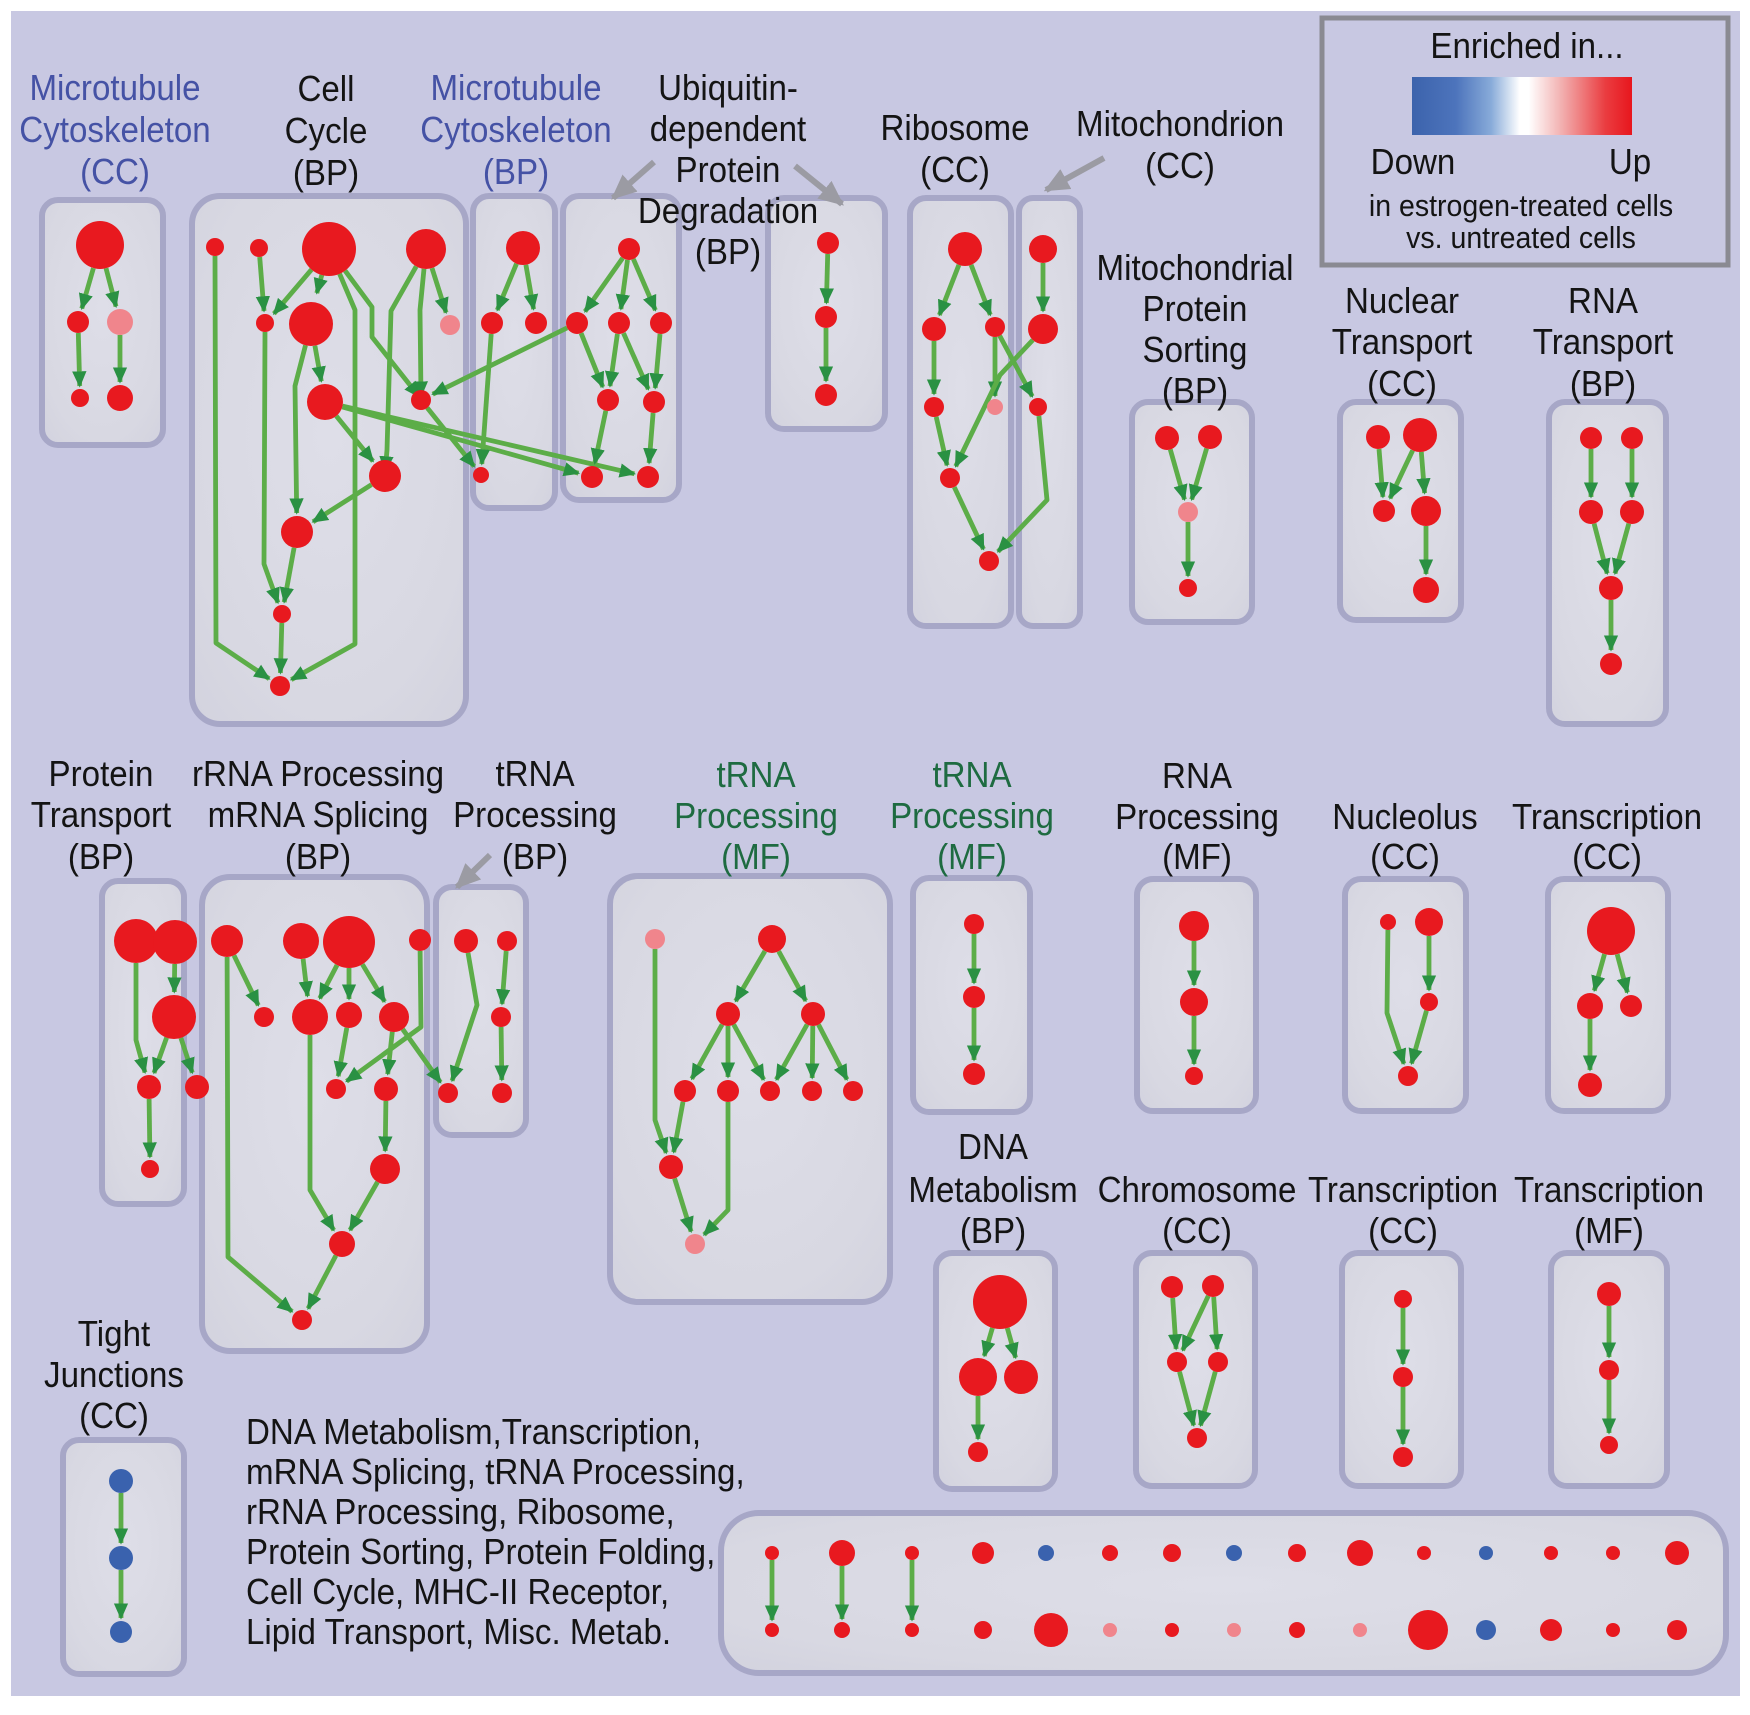 Image resolution: width=1750 pixels, height=1715 pixels. I want to click on svg-text: Down, so click(1413, 163).